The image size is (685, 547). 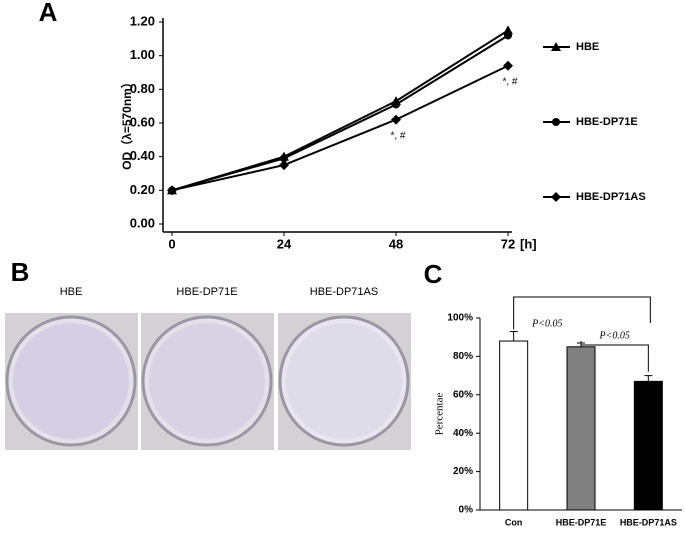 What do you see at coordinates (528, 243) in the screenshot?
I see `x-axis-label: [h]` at bounding box center [528, 243].